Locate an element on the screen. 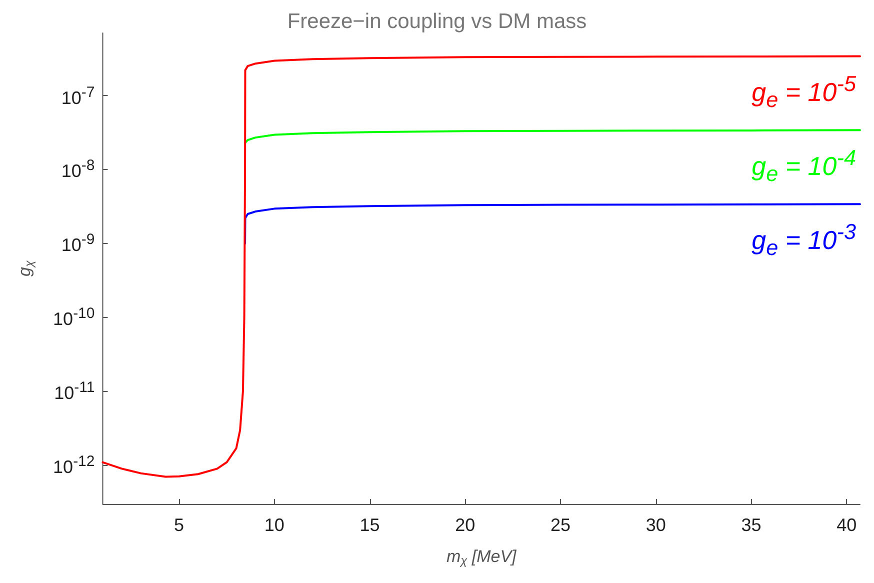  annotation: g$_{e}$ = 10$^{-3}$ is located at coordinates (804, 239).